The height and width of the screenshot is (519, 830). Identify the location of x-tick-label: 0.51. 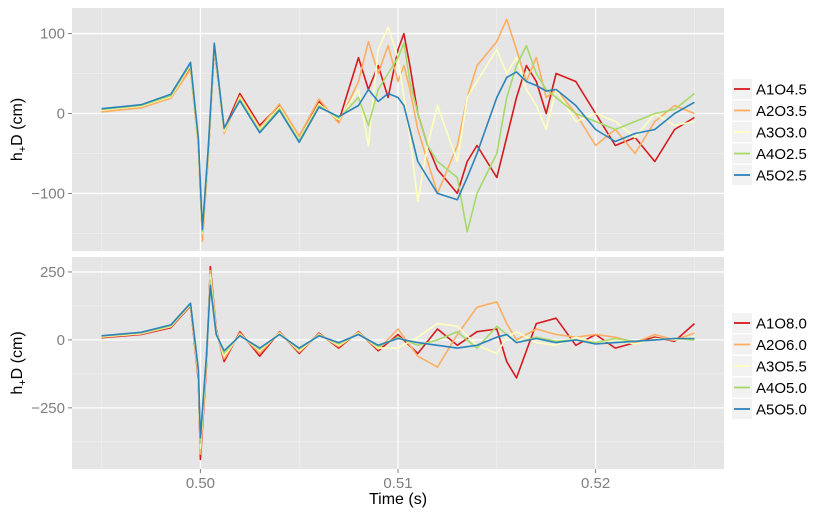
(397, 483).